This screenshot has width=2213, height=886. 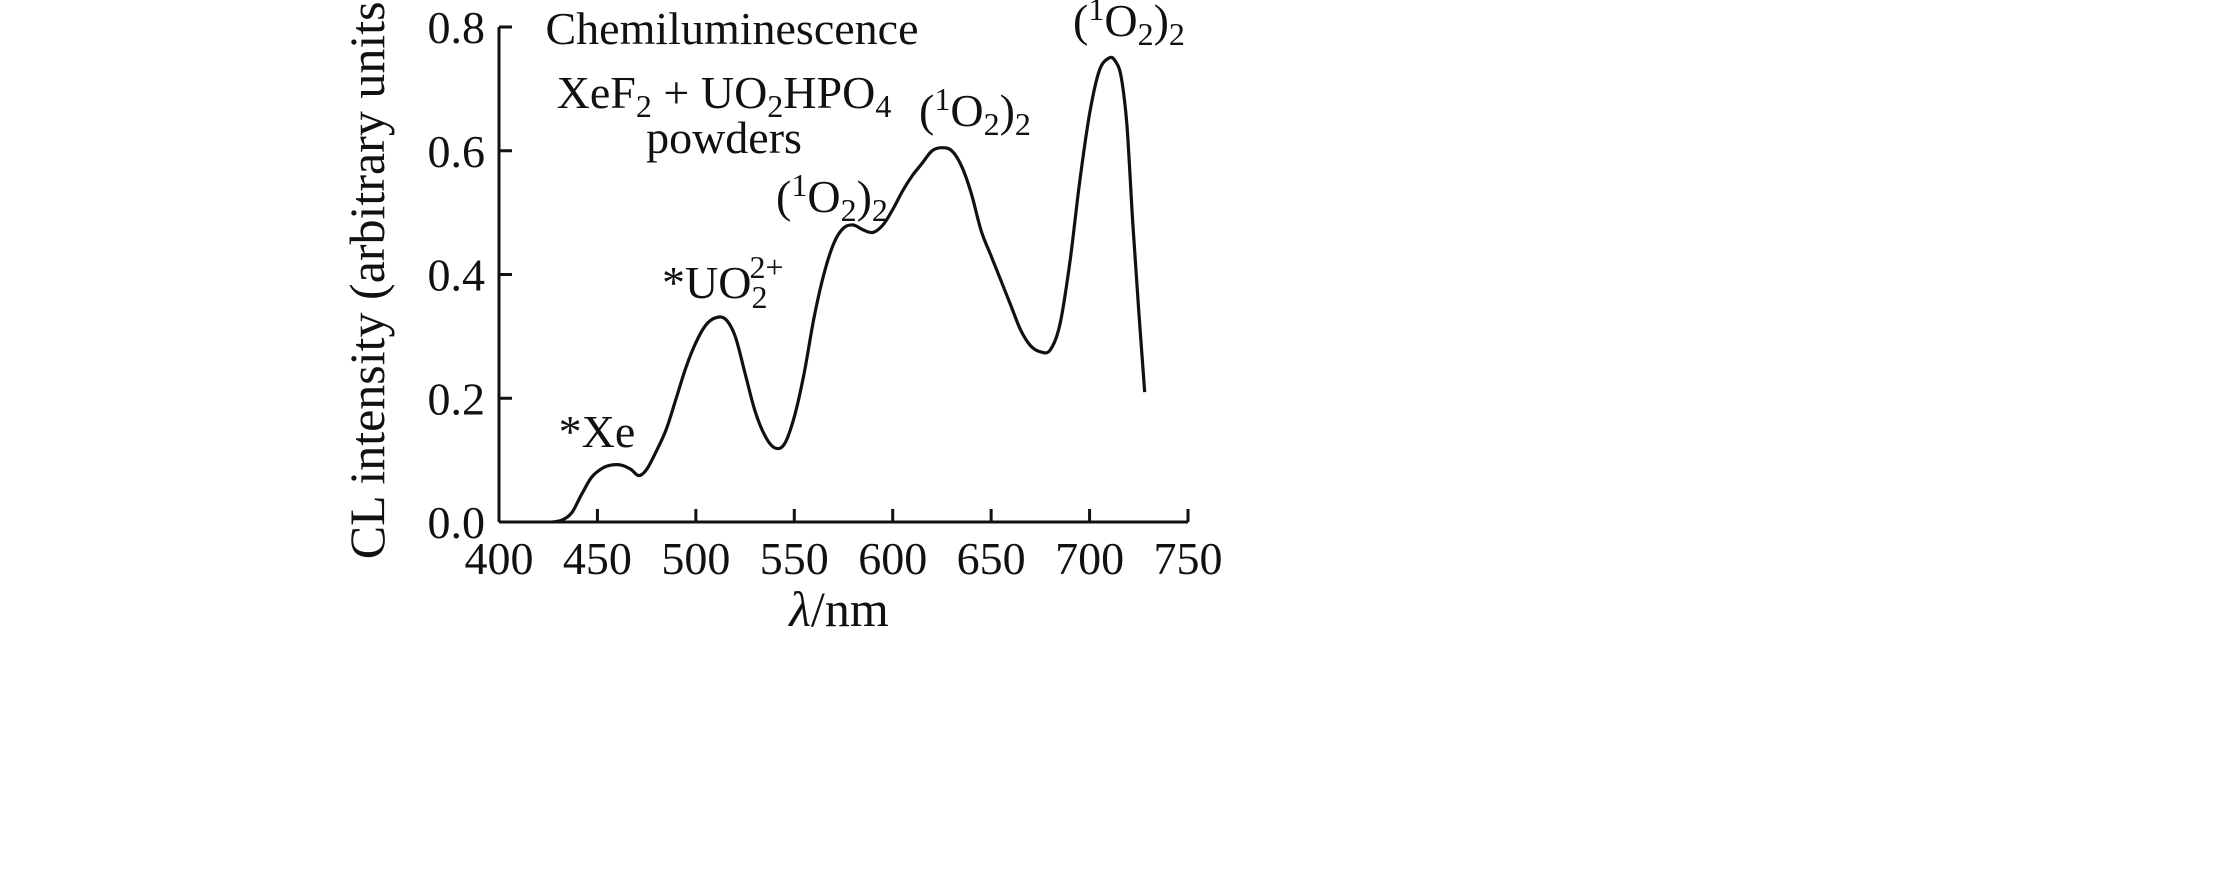 I want to click on x-tick-label: 750, so click(x=1188, y=558).